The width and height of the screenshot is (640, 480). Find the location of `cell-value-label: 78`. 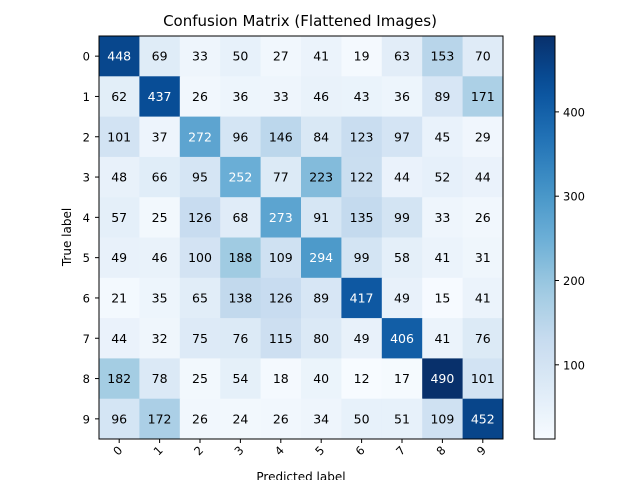

cell-value-label: 78 is located at coordinates (160, 378).